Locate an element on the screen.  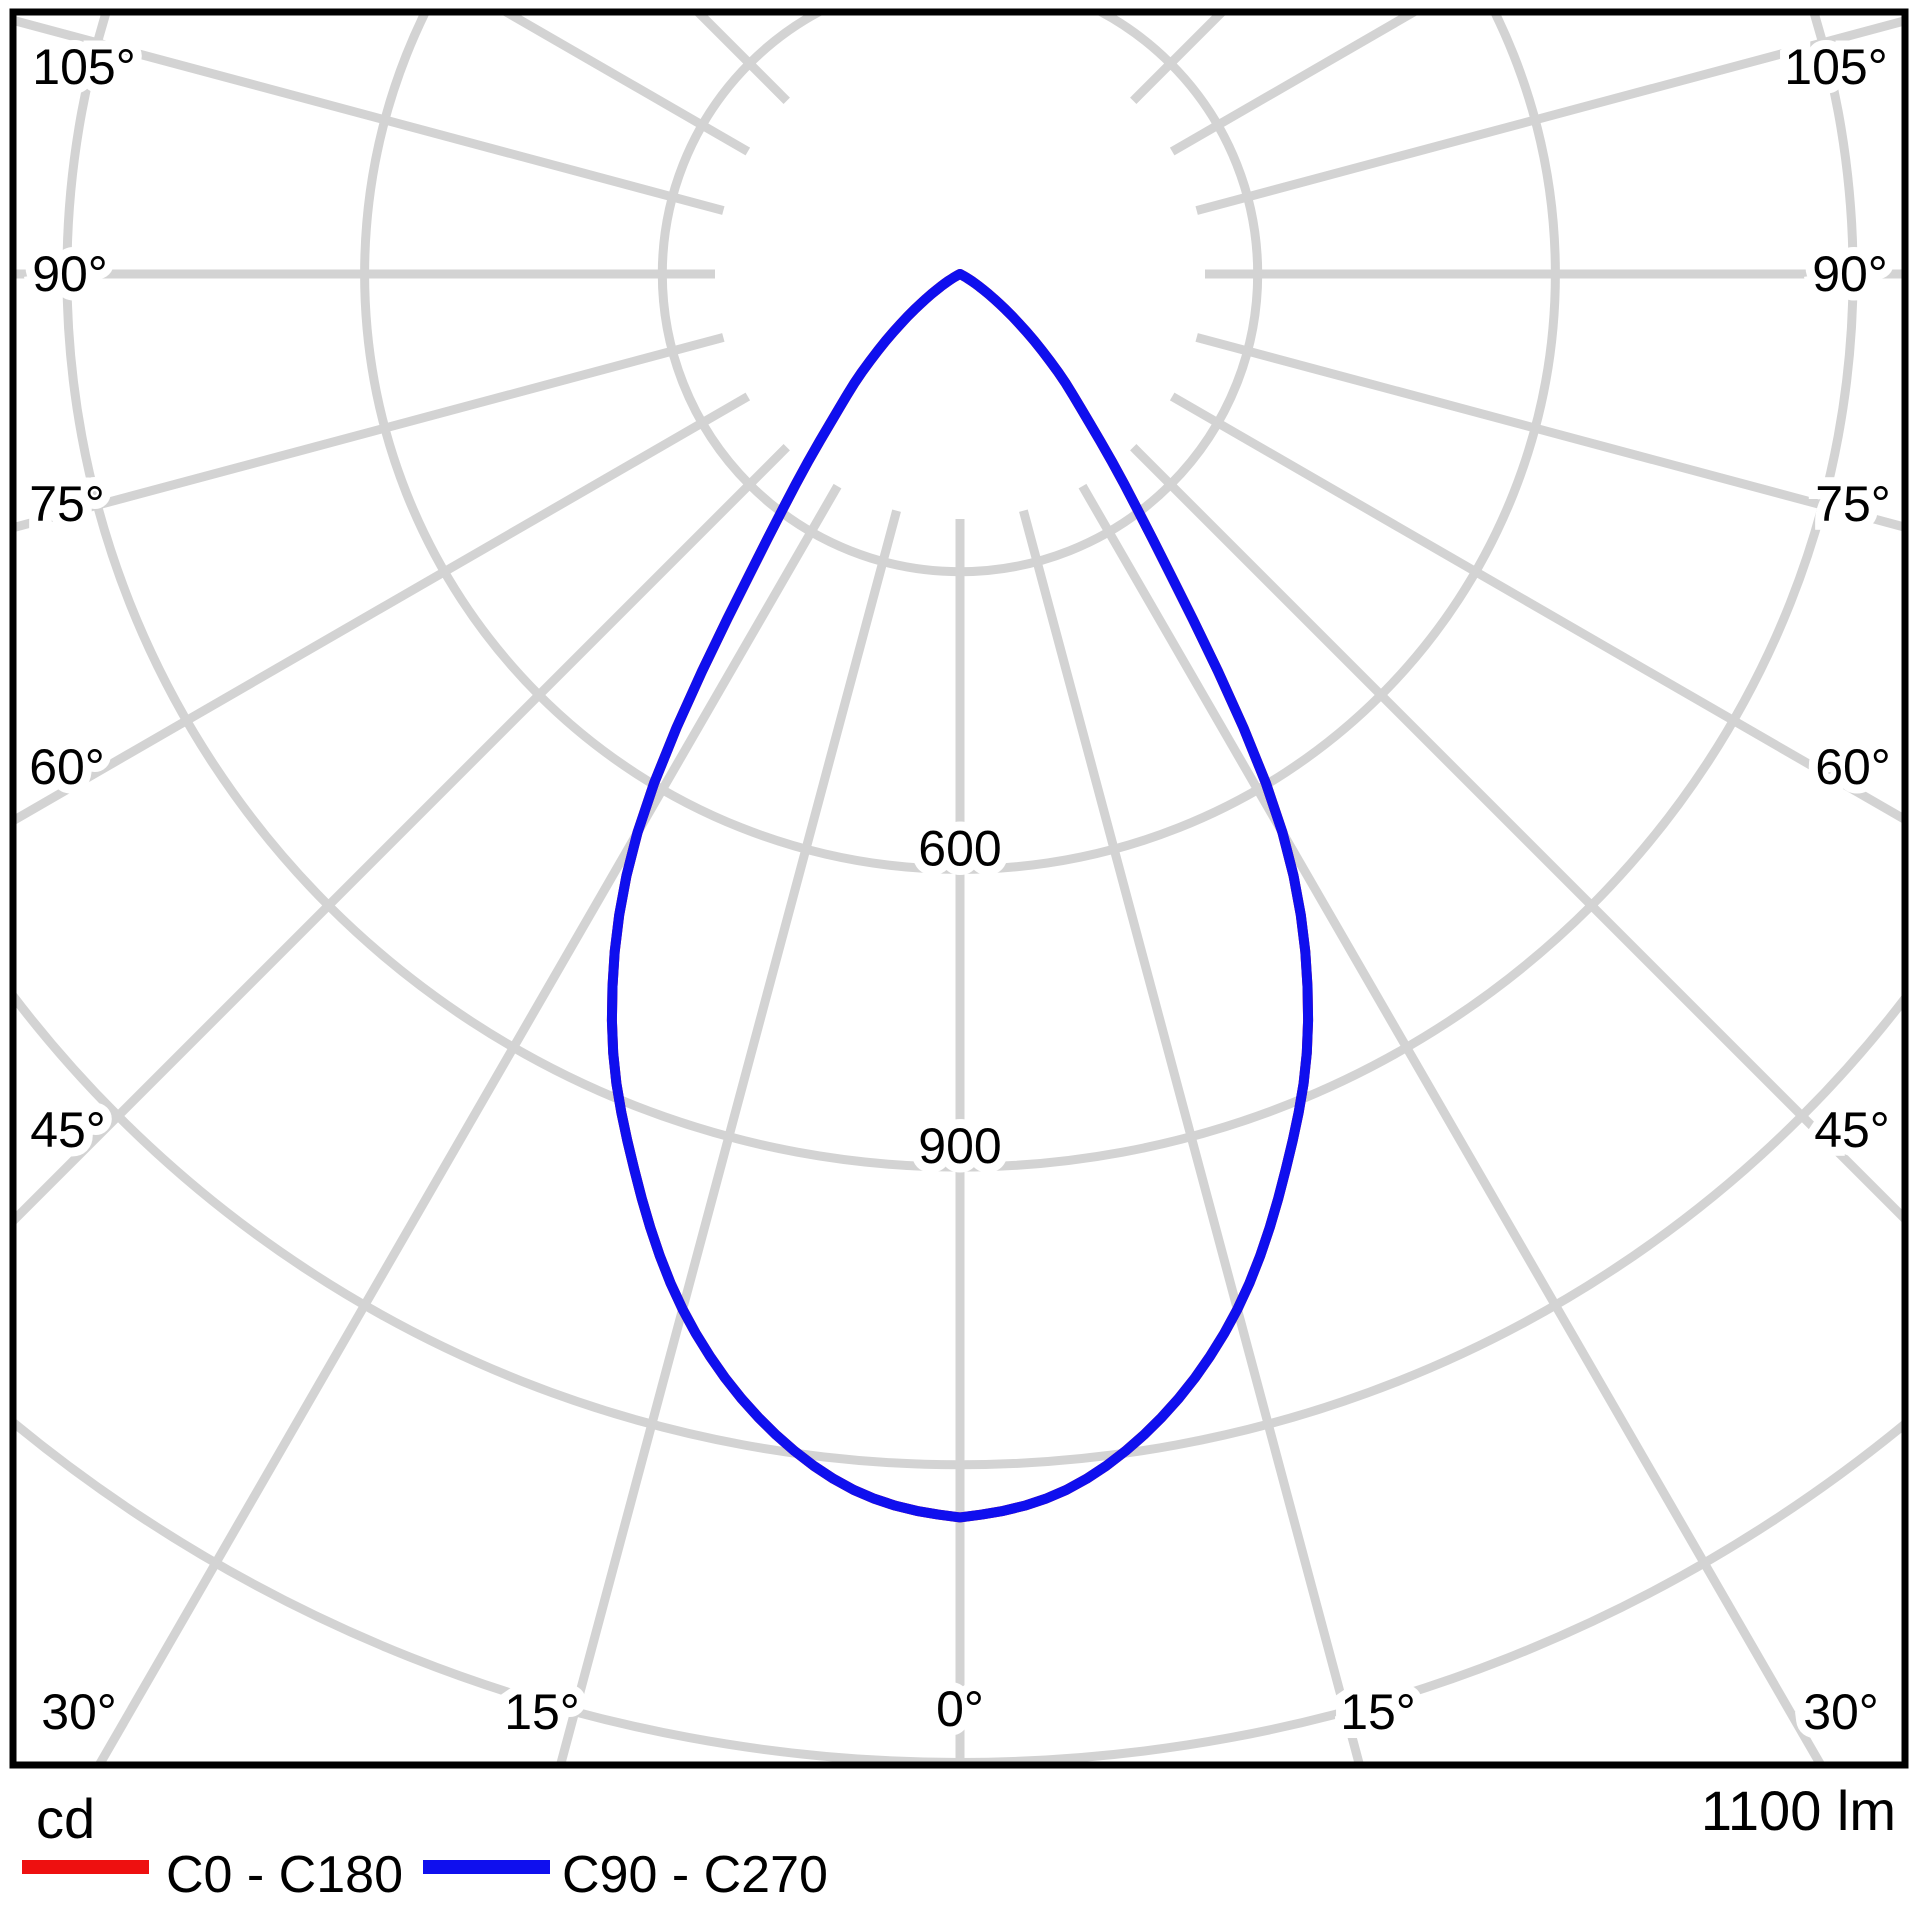
grid-ray-left-75deg is located at coordinates (370, 432).